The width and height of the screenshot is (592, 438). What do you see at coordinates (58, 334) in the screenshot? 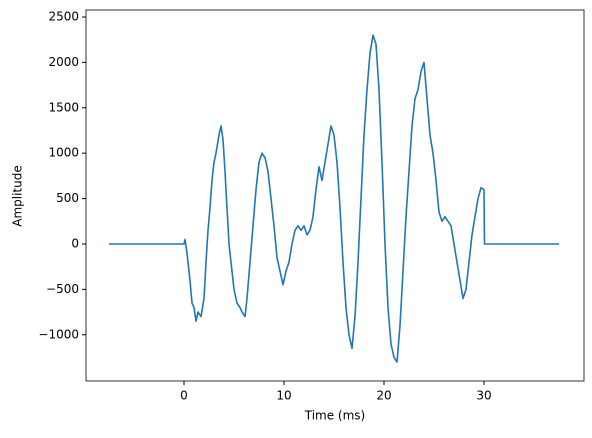
I see `y-tick-label: −1000` at bounding box center [58, 334].